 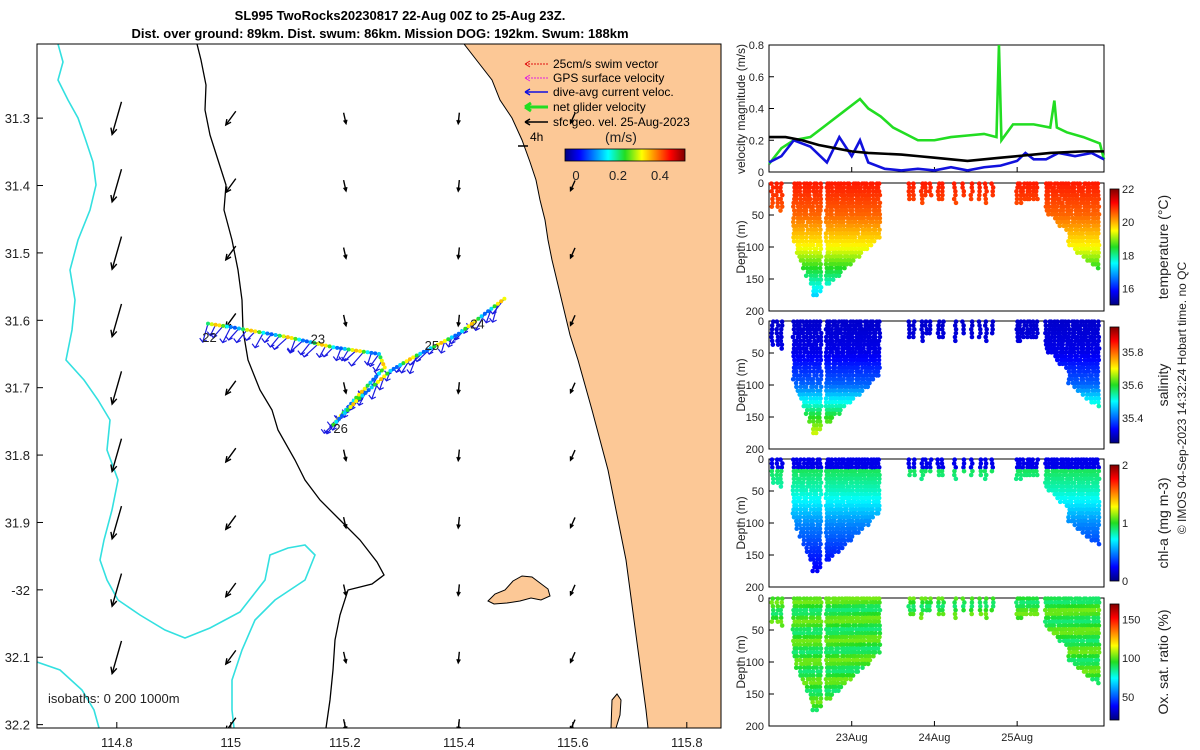 I want to click on map-x-tick-label-2: 115.2, so click(x=345, y=742).